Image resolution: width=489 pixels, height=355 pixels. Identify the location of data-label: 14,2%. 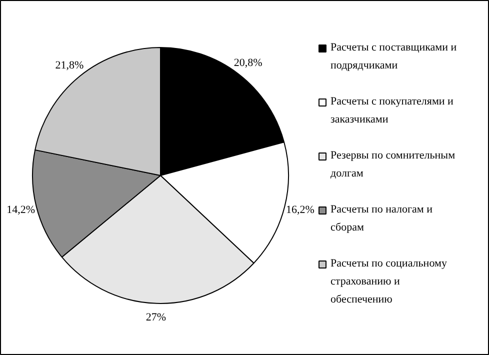
(21, 210).